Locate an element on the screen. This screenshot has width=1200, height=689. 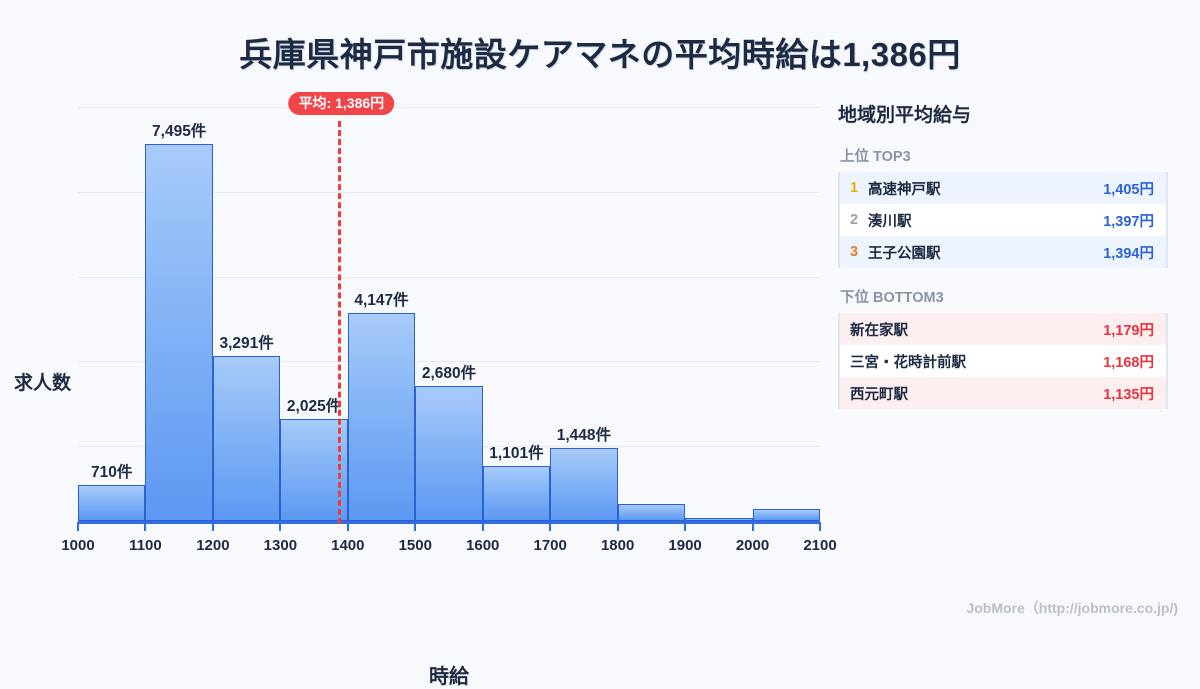
bar-value-label: 710件 is located at coordinates (112, 473).